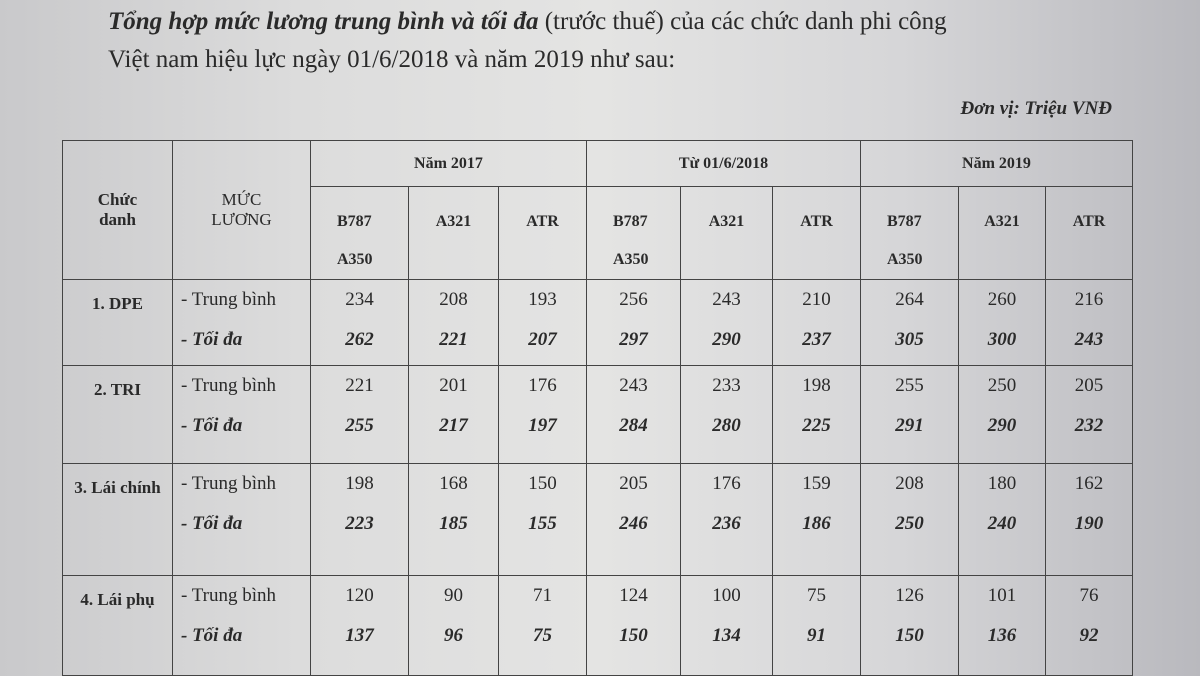 Image resolution: width=1200 pixels, height=676 pixels. Describe the element at coordinates (726, 523) in the screenshot. I see `max-value: 236` at that location.